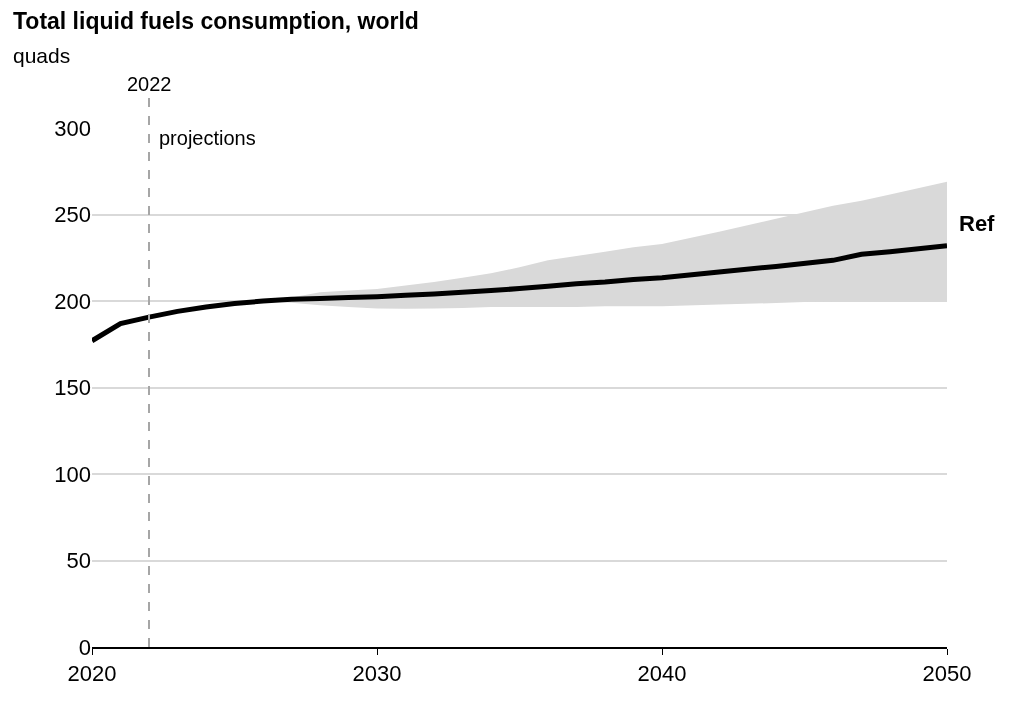  I want to click on series-label: Ref, so click(977, 223).